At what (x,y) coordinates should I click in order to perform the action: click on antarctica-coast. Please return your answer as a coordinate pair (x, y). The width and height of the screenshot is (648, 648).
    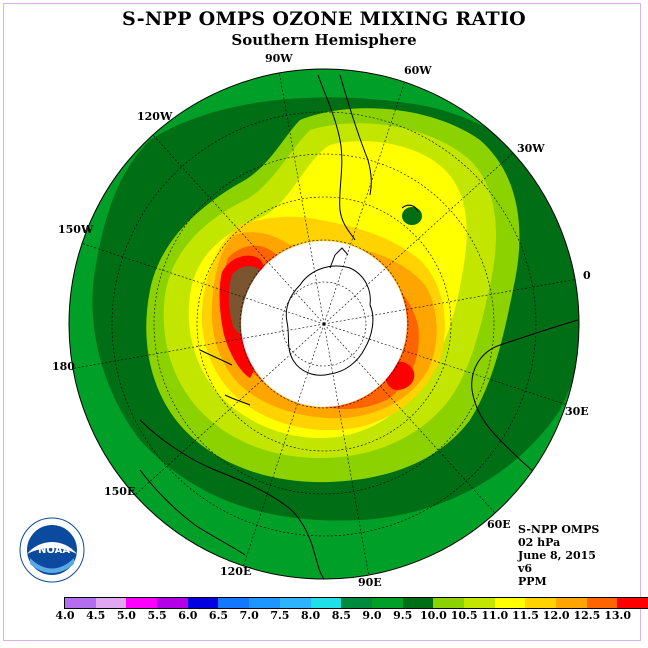
    Looking at the image, I should click on (329, 320).